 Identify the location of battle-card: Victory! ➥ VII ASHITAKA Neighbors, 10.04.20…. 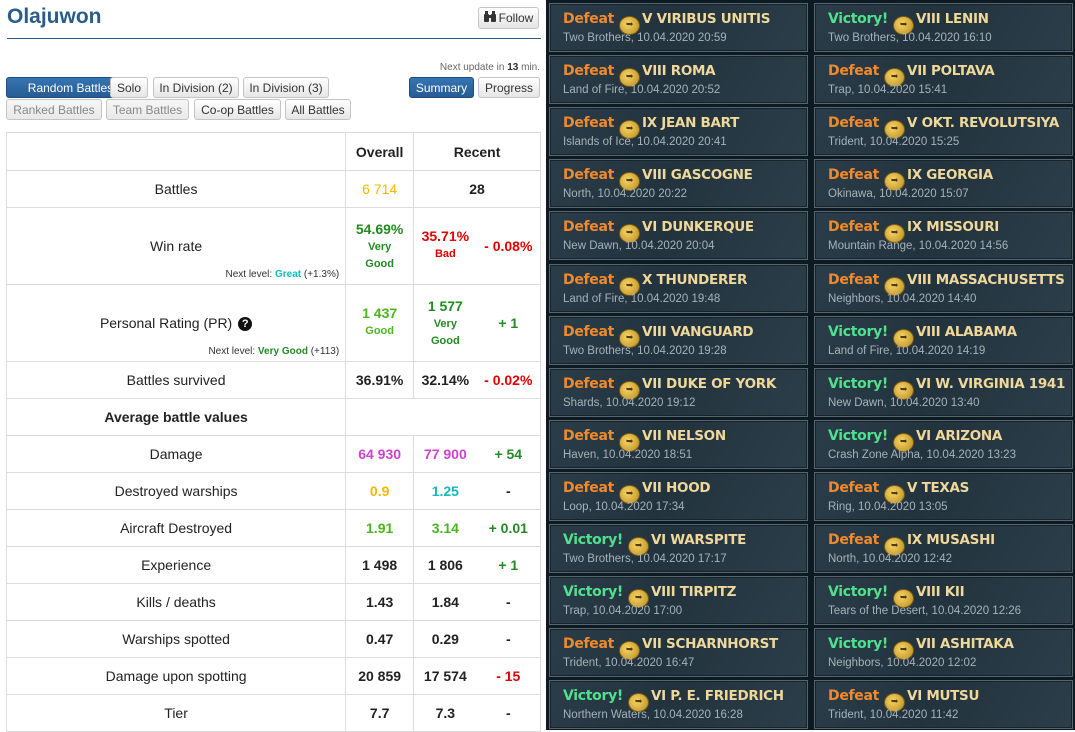
(943, 653).